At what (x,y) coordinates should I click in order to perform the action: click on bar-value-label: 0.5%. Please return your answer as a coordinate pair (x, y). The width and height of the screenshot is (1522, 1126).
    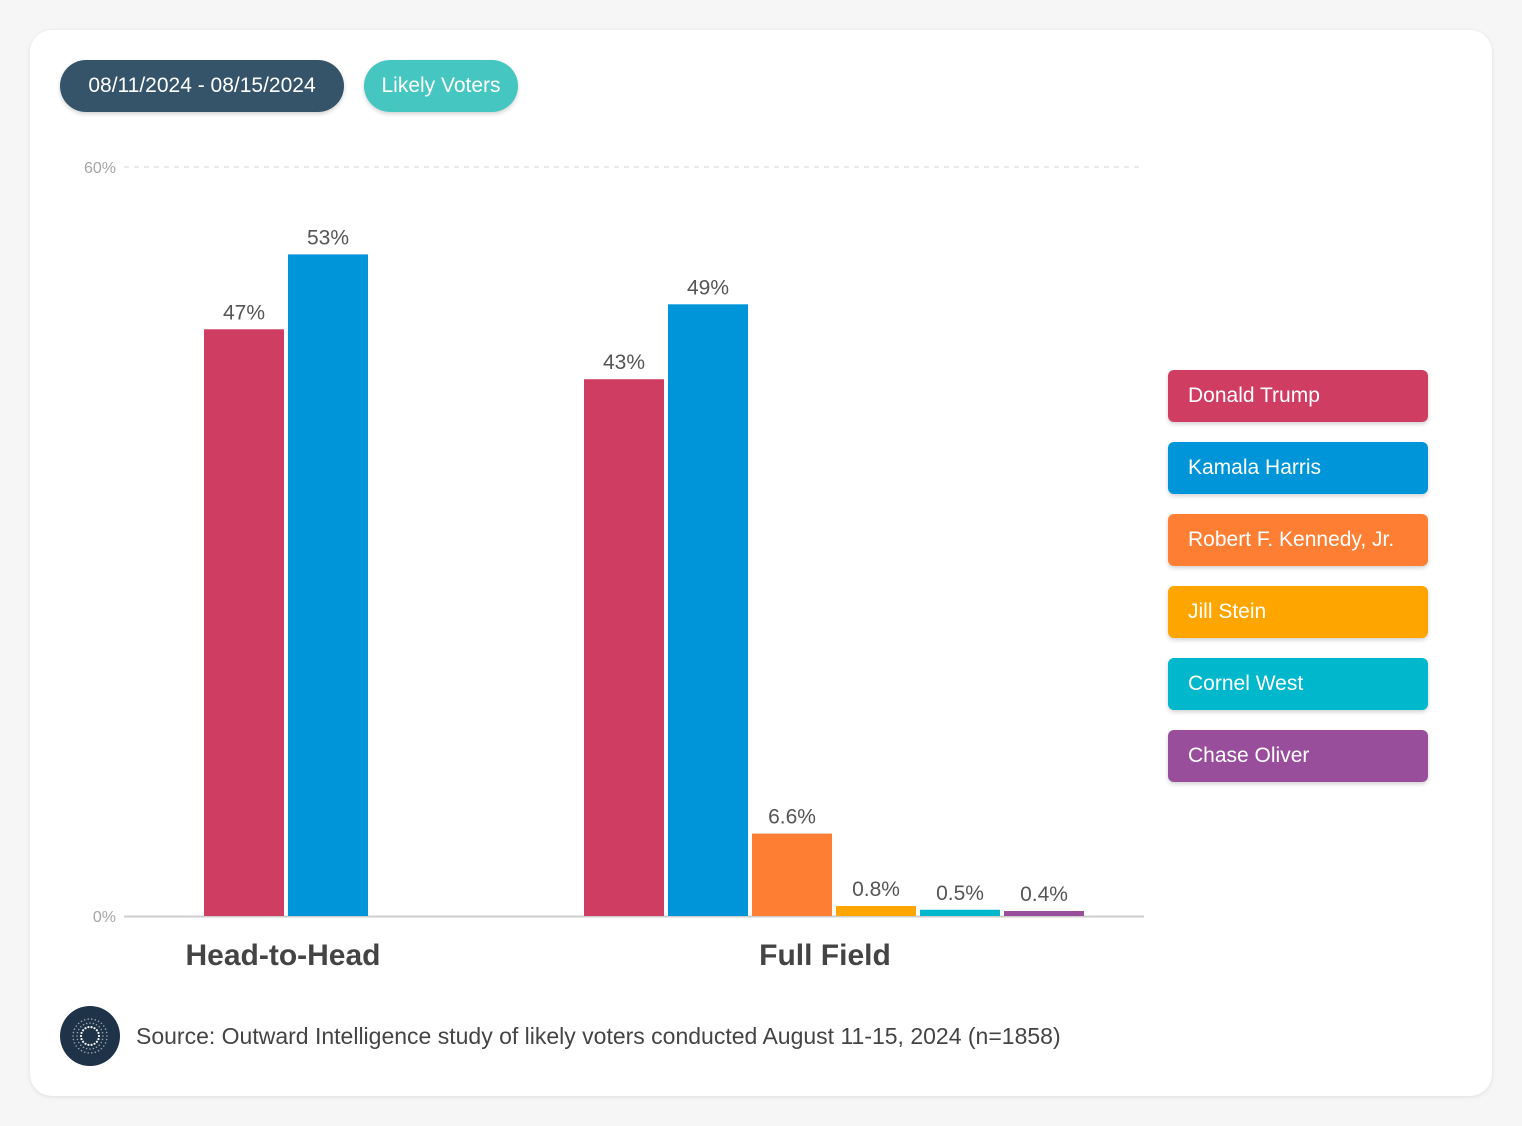
    Looking at the image, I should click on (960, 893).